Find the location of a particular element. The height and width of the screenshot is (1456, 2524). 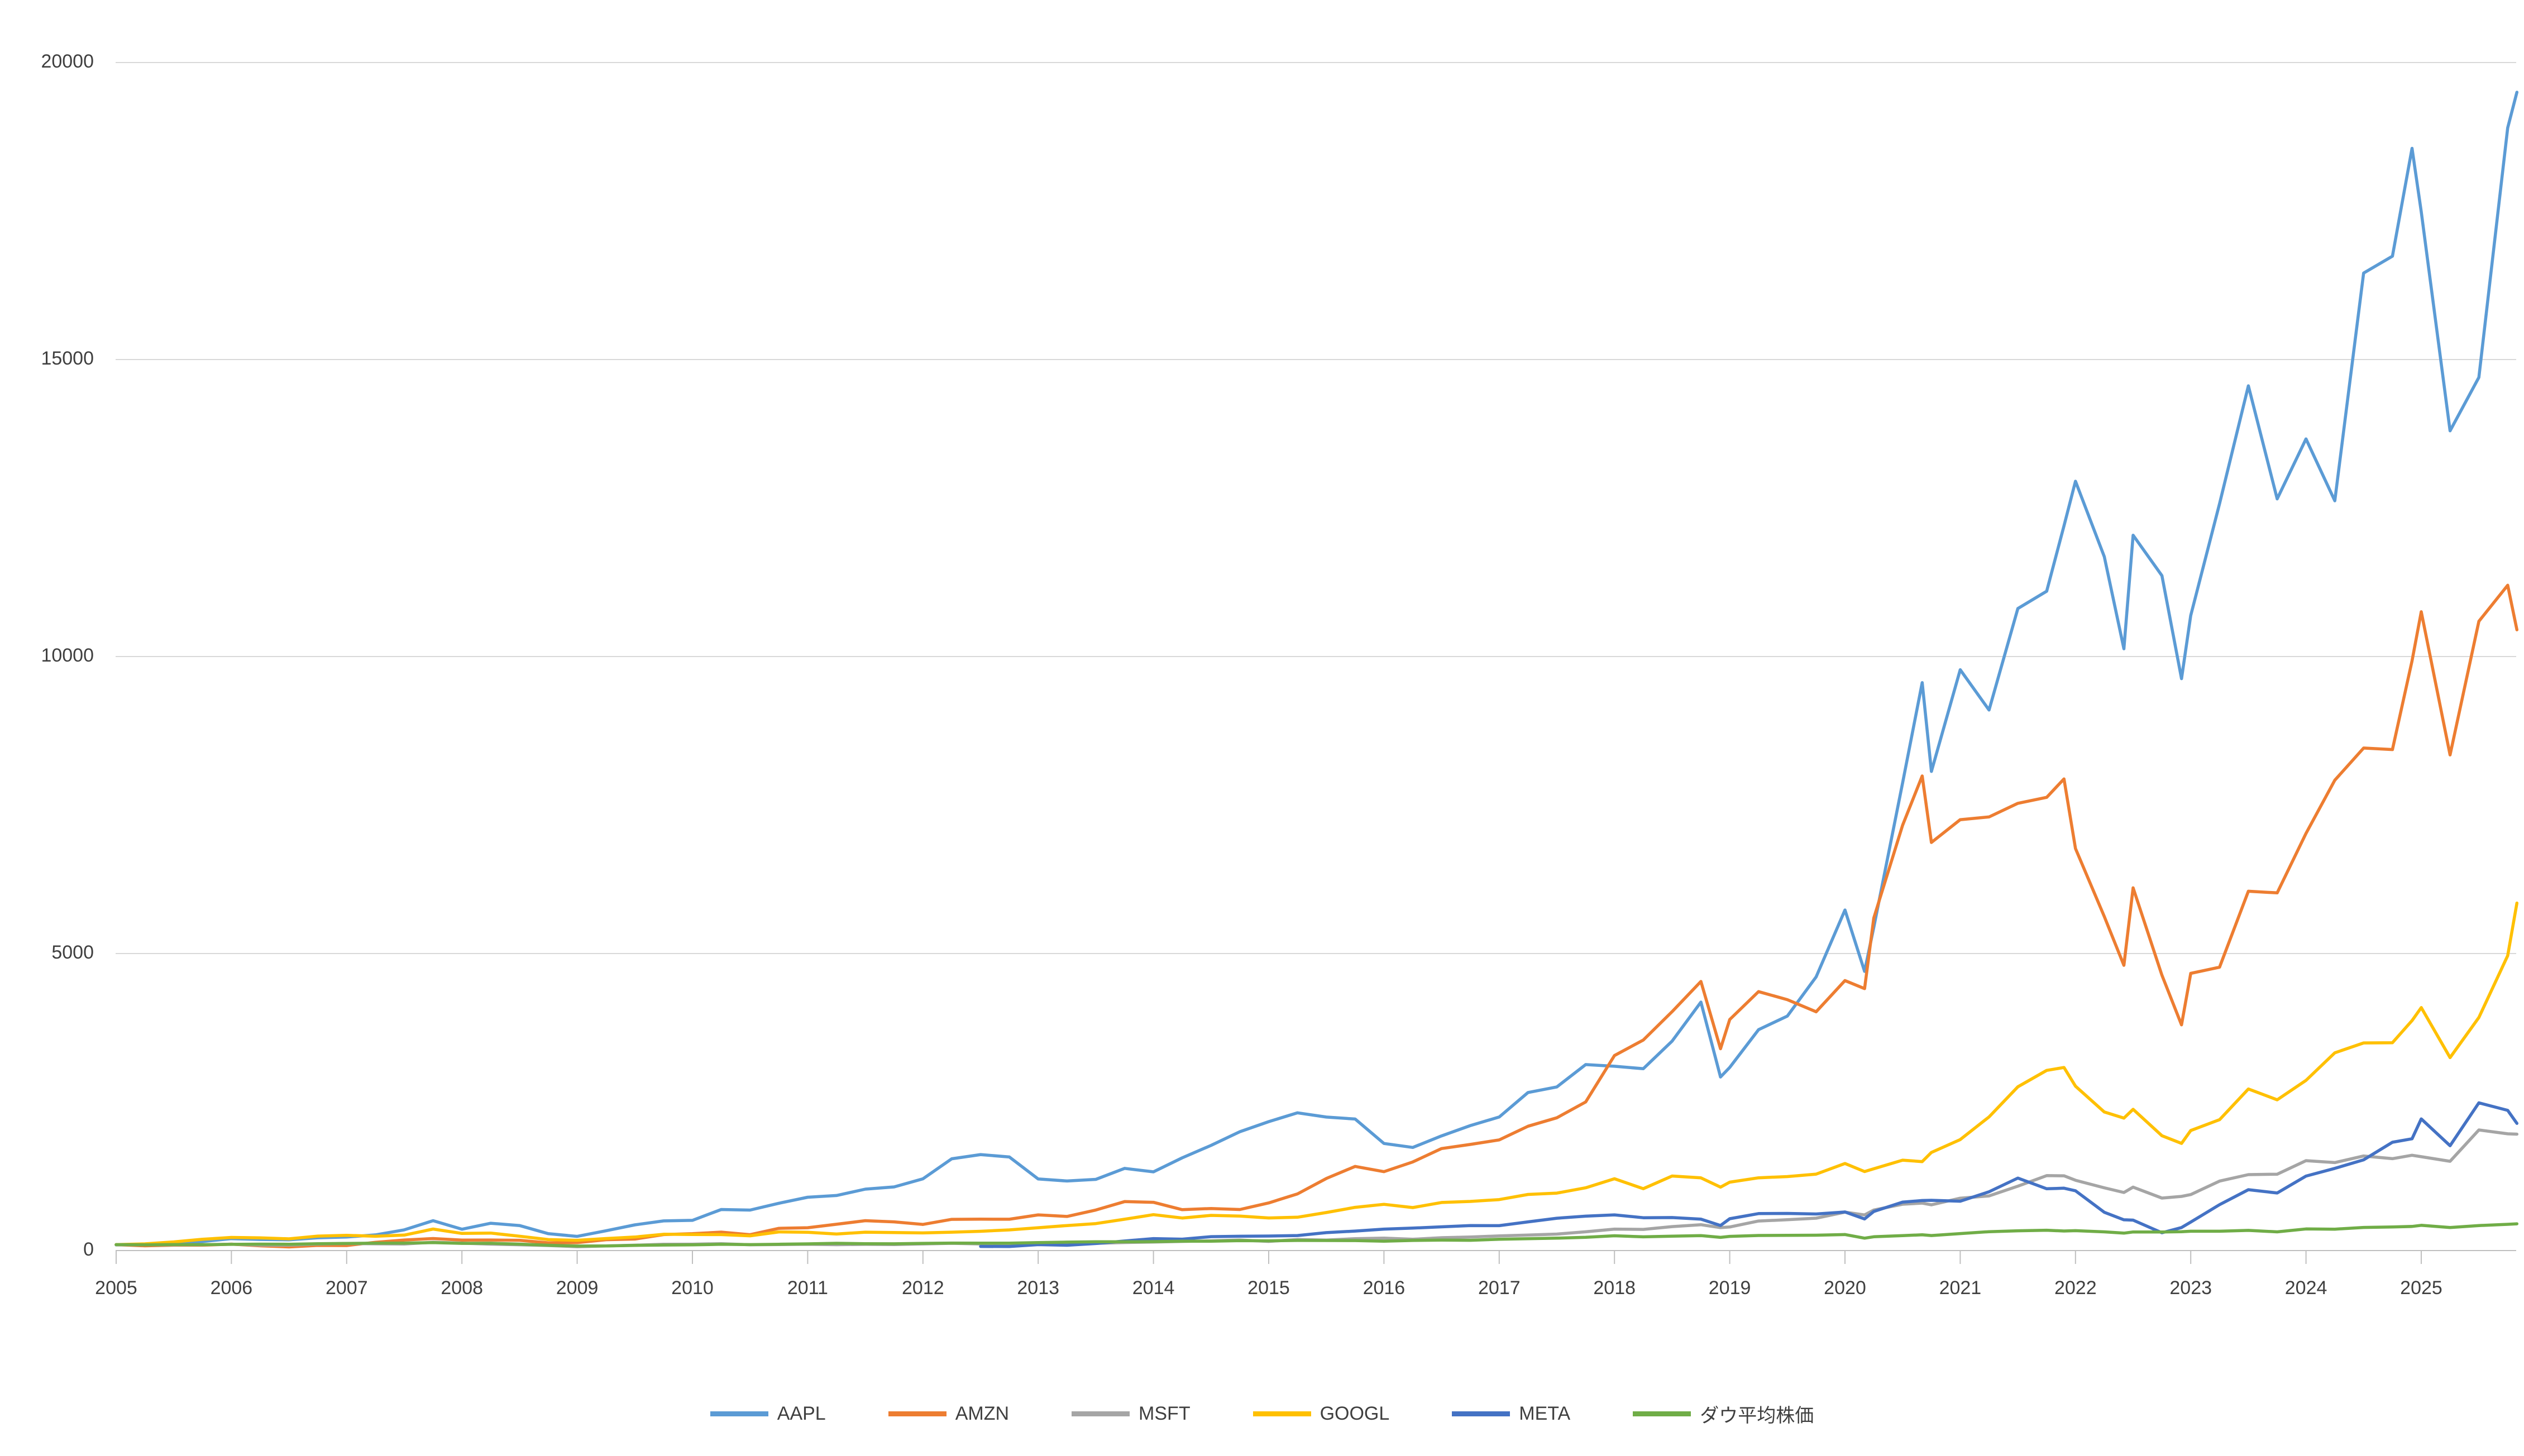

legend-label: AAPL is located at coordinates (801, 1413).